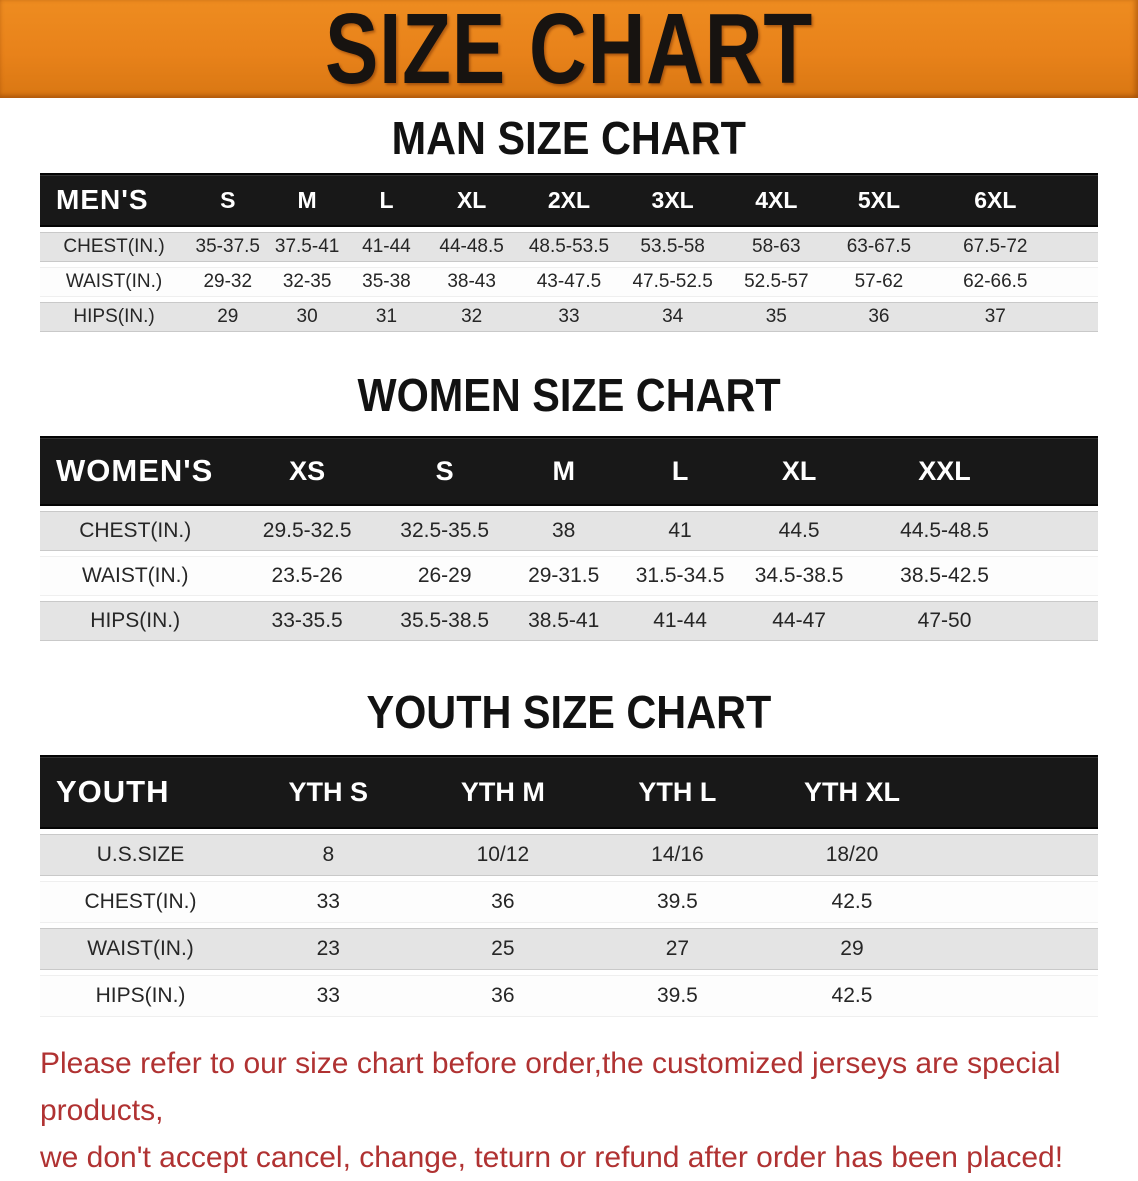 The image size is (1138, 1181). I want to click on men-section-heading-text: MAN SIZE CHART, so click(569, 138).